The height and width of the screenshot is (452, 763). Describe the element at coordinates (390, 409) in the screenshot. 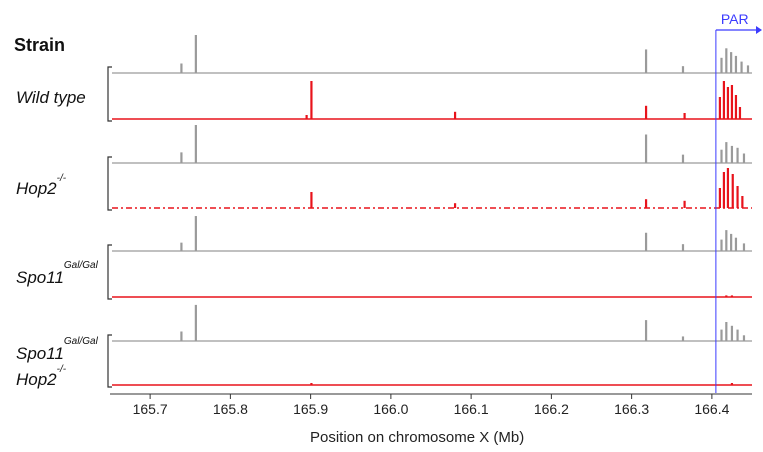

I see `x-tick-label: 166.0` at that location.